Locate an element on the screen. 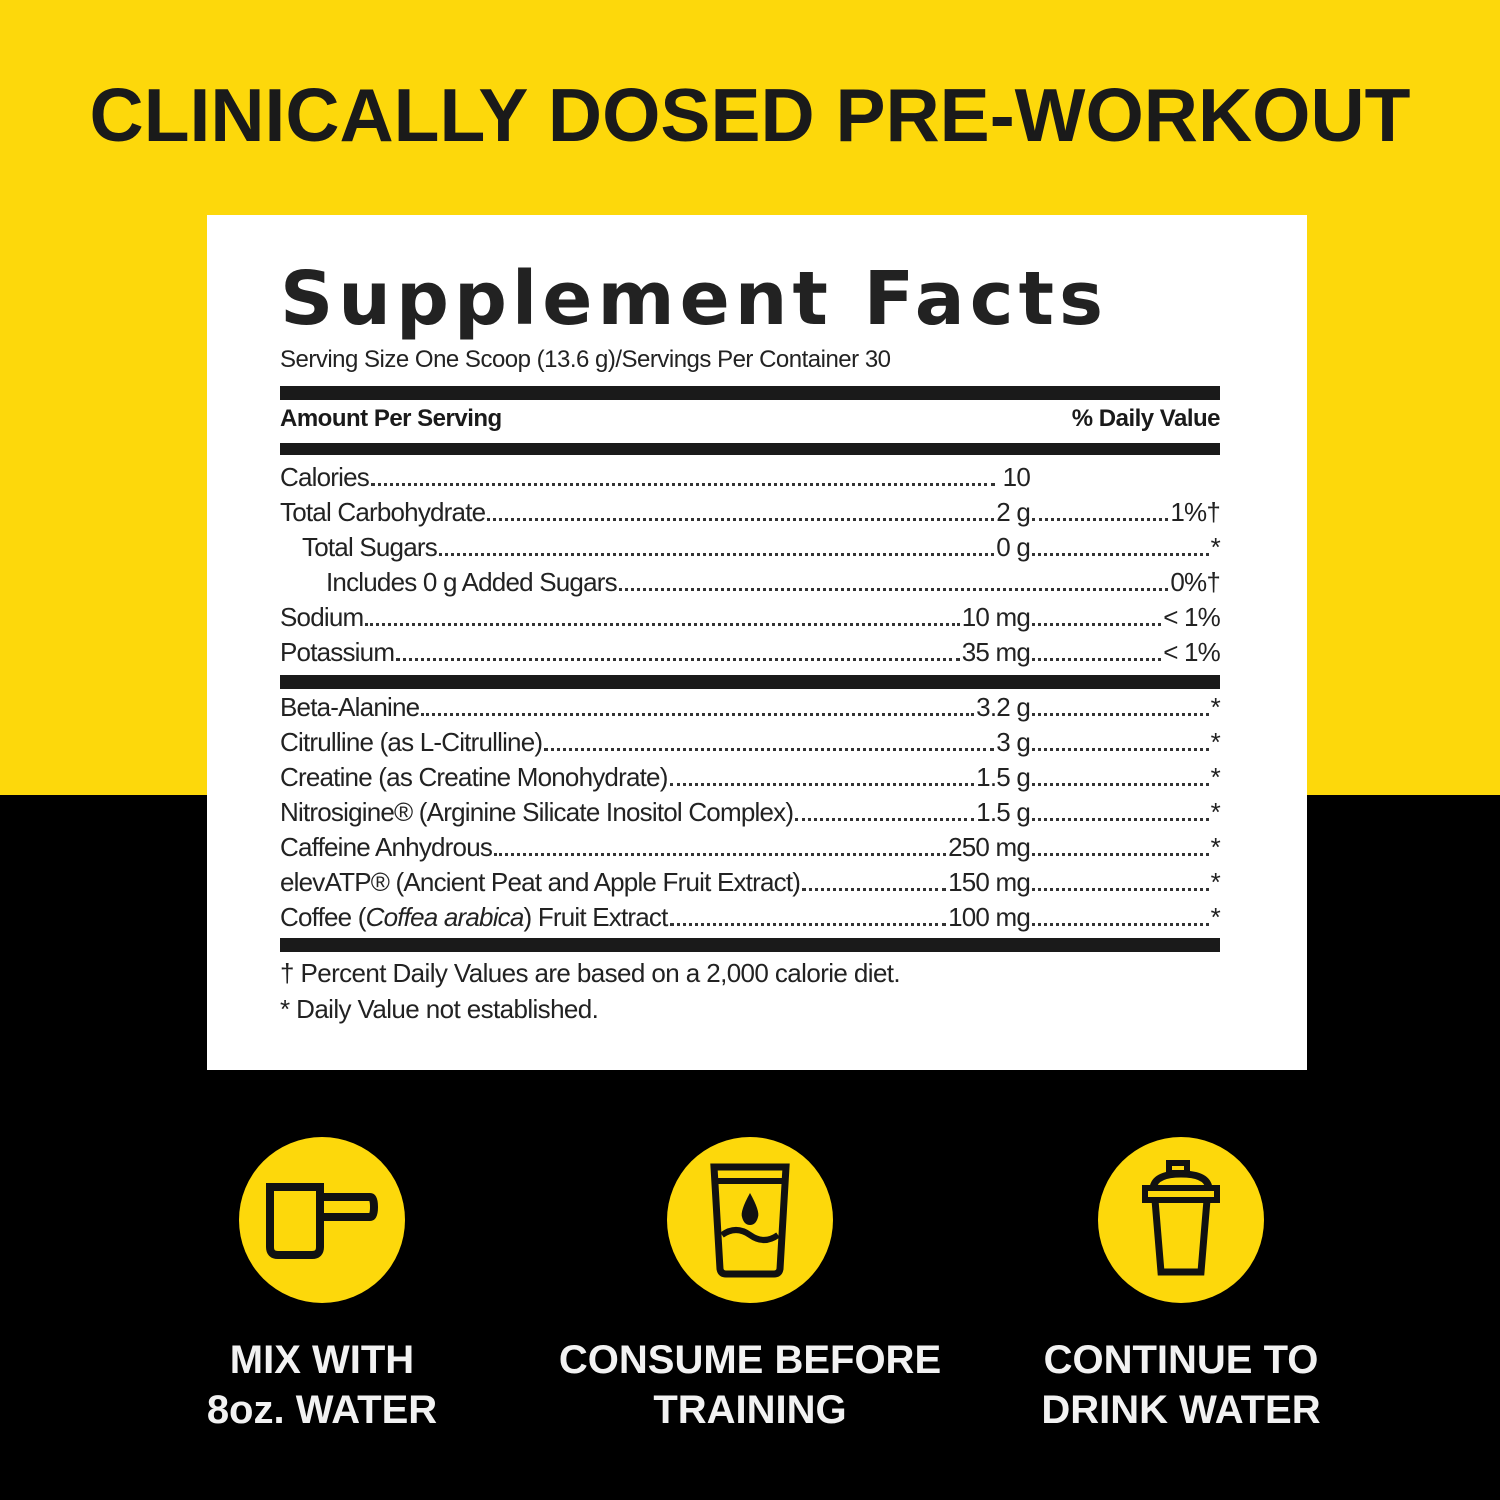  dv-column: 1%† is located at coordinates (1125, 512).